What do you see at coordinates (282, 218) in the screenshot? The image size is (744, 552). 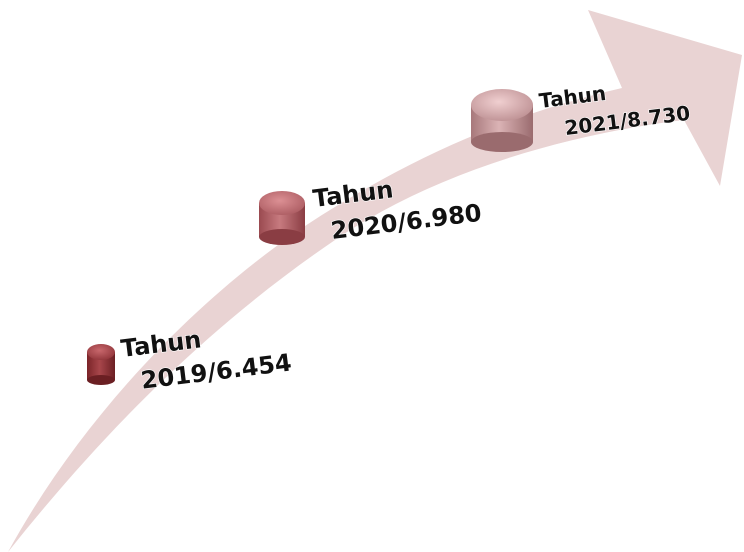 I see `cylinder-2020-icon` at bounding box center [282, 218].